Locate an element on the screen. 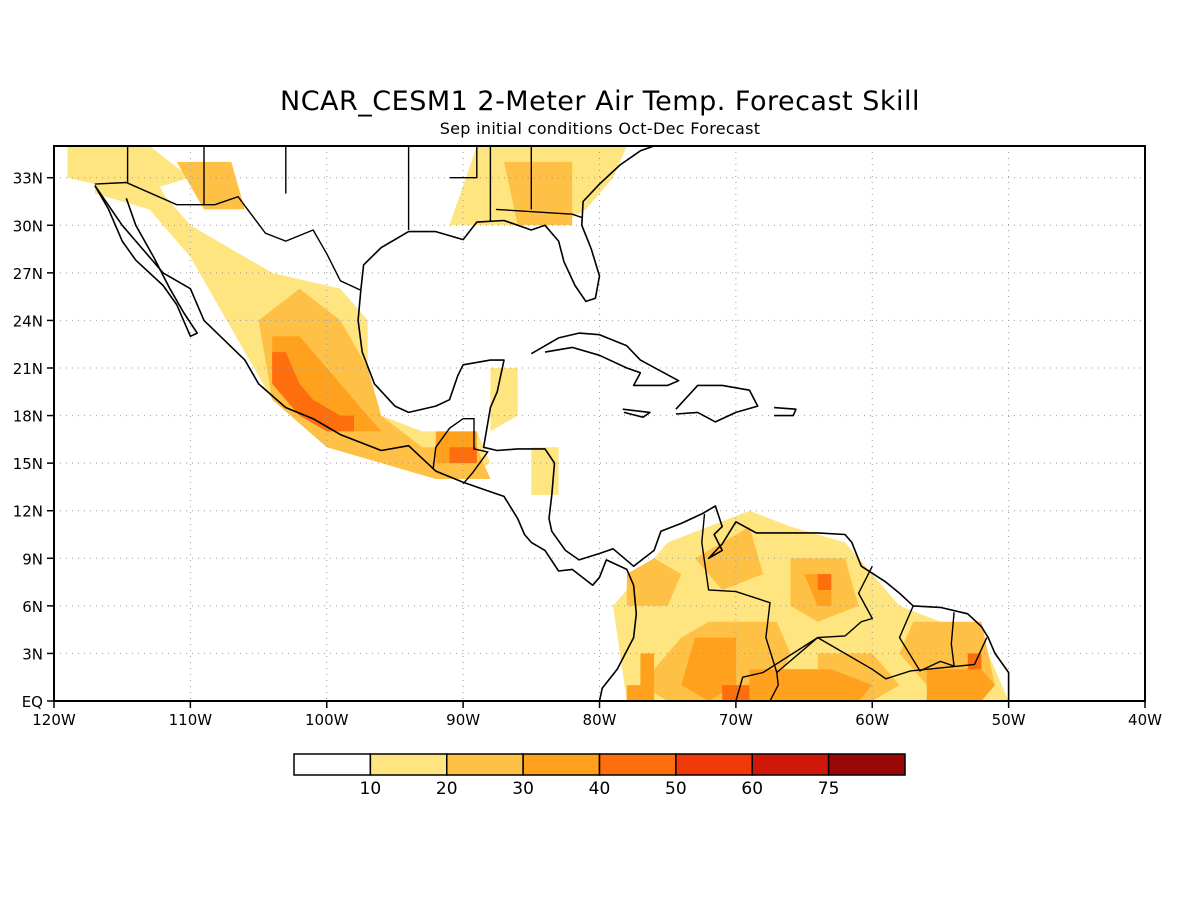 This screenshot has width=1200, height=900. border-guatemala is located at coordinates (460, 451).